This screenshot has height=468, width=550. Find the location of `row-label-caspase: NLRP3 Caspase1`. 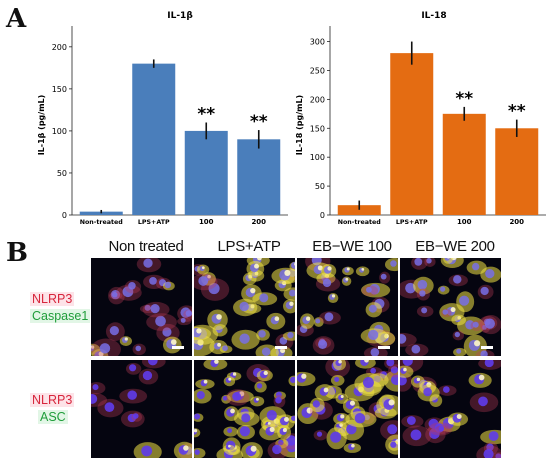

row-label-caspase: NLRP3 Caspase1 is located at coordinates (60, 308).